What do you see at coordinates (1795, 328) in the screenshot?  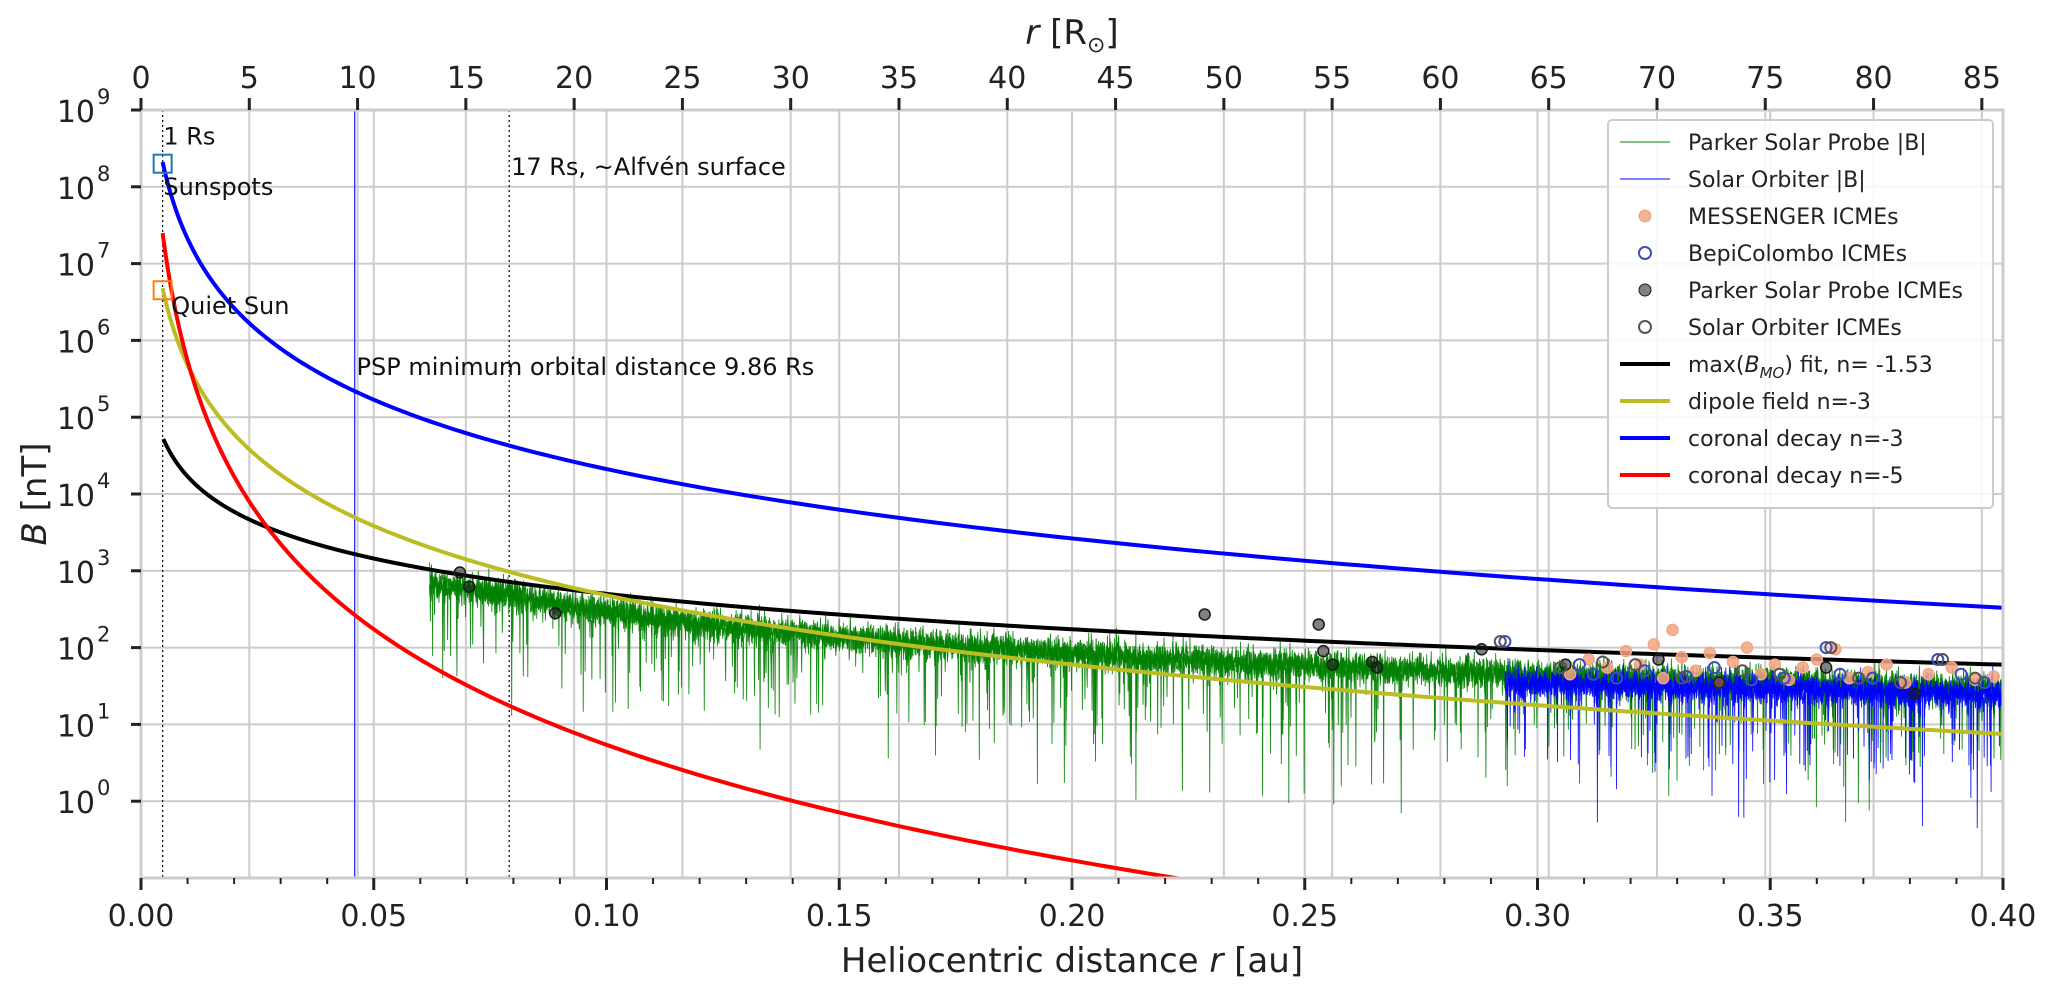 I see `legend-label: Solar Orbiter ICMEs` at bounding box center [1795, 328].